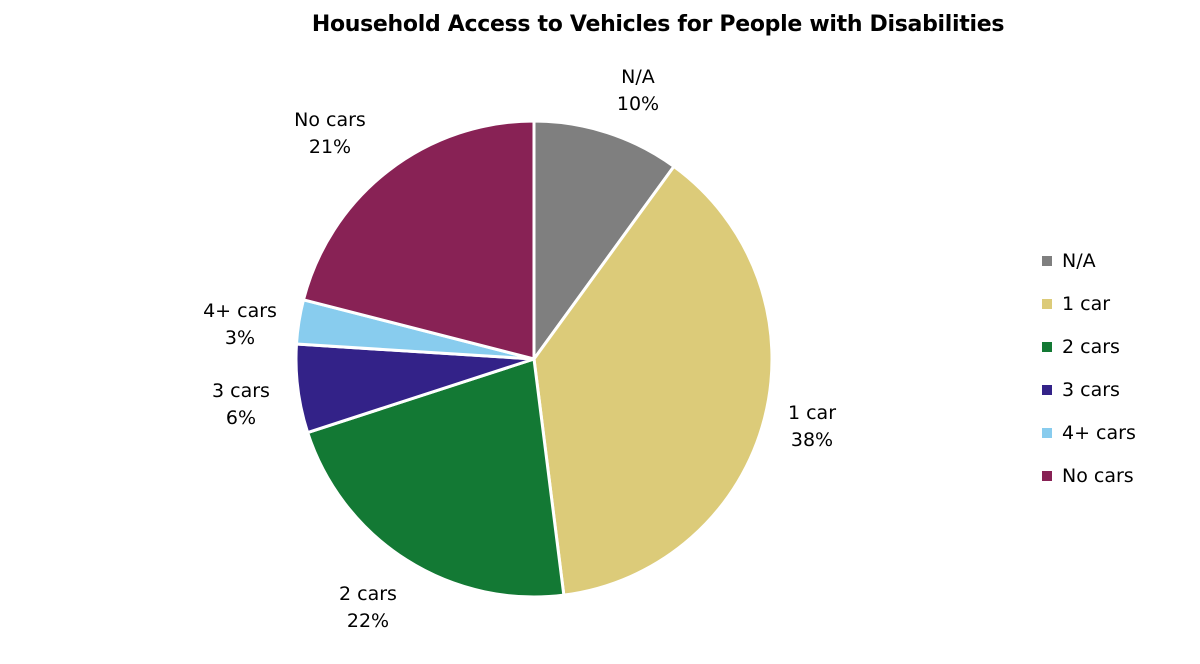  I want to click on pie-slice-n-a, so click(604, 240).